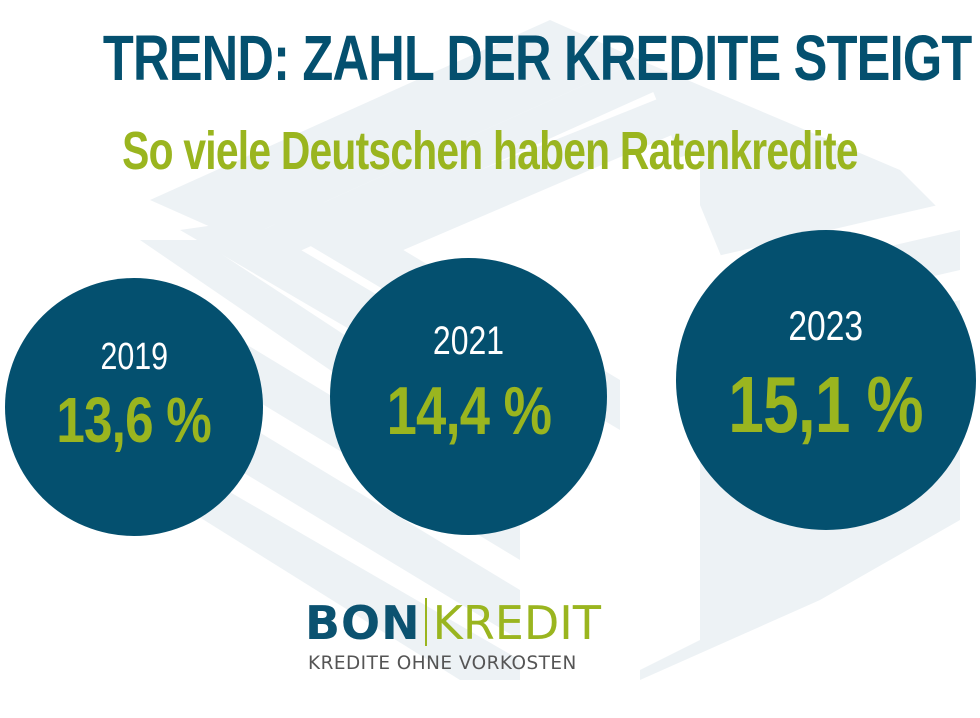 This screenshot has width=980, height=718. Describe the element at coordinates (363, 623) in the screenshot. I see `logo-bon: BON` at that location.